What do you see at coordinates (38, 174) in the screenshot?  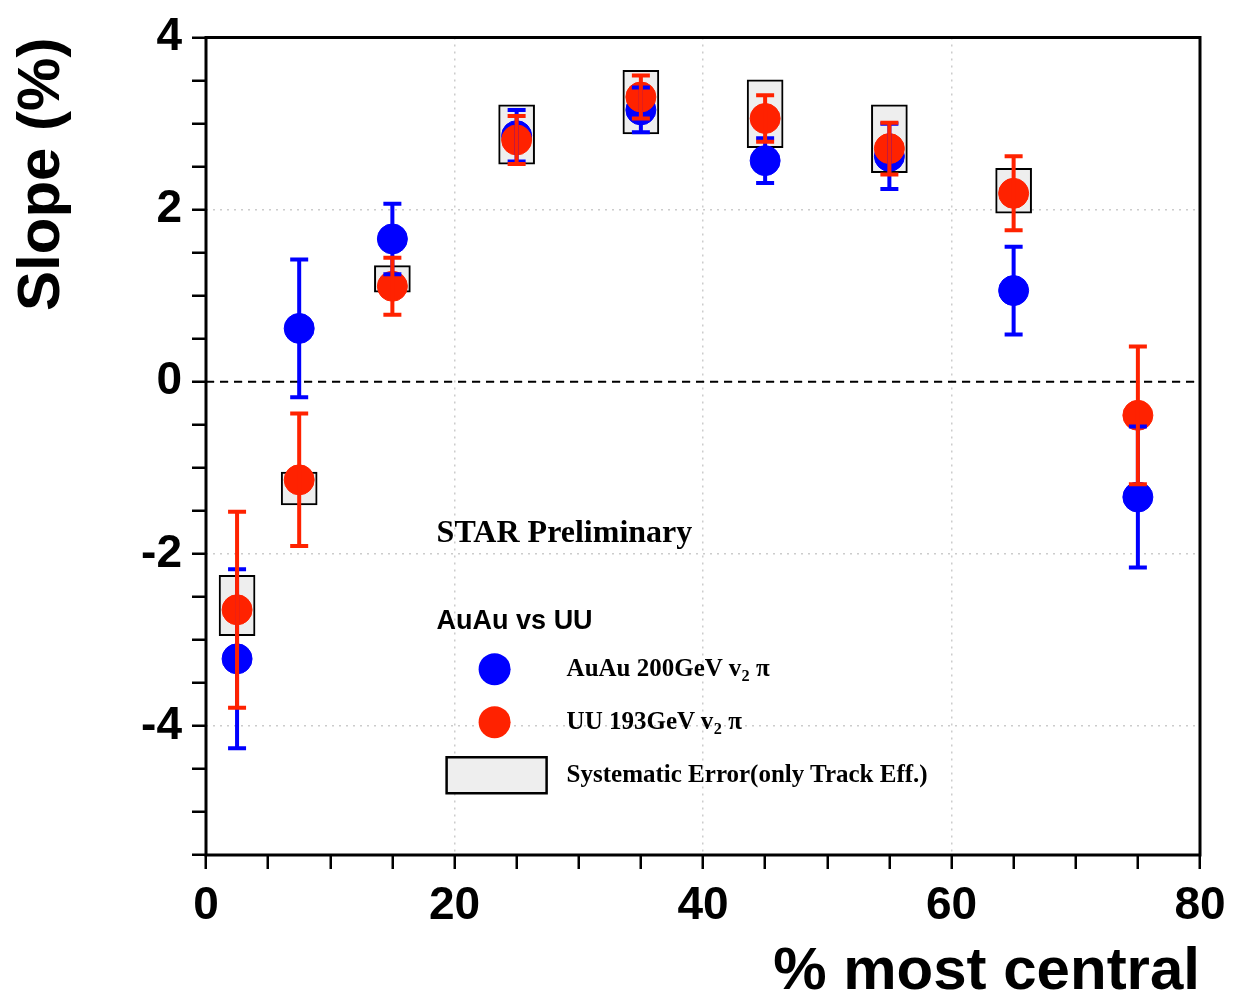 I see `y-axis-title: Slope (%)` at bounding box center [38, 174].